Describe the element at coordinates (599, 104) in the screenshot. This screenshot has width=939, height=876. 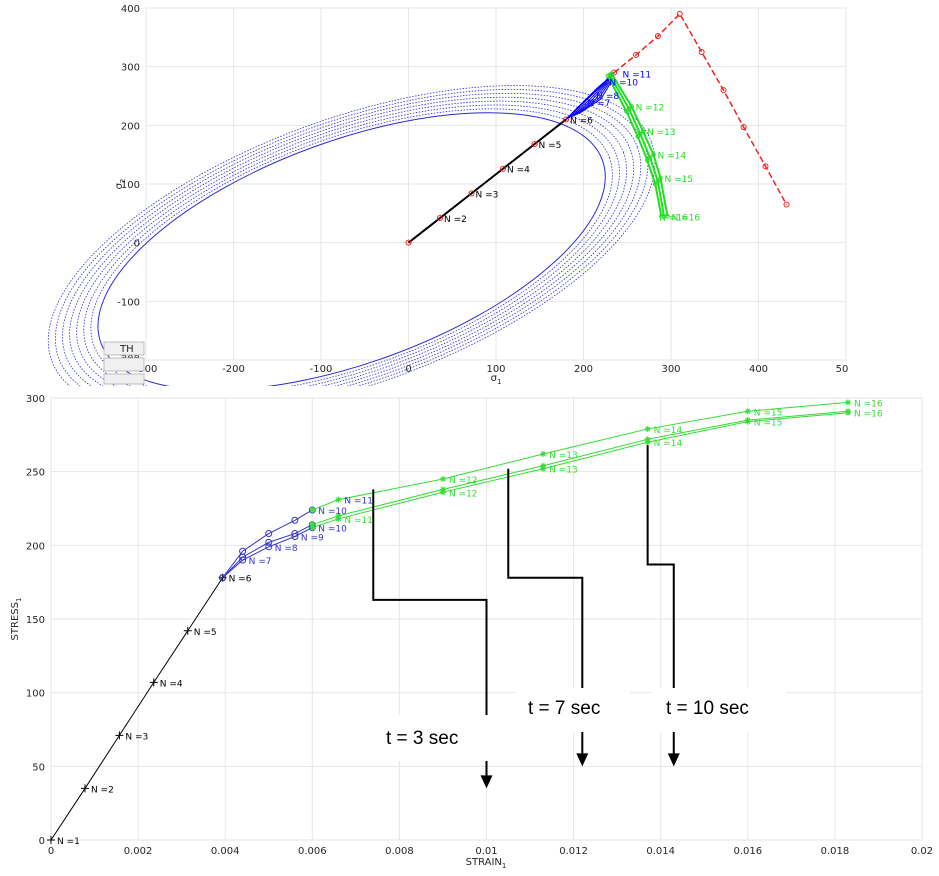
I see `top-point-label: N =7` at that location.